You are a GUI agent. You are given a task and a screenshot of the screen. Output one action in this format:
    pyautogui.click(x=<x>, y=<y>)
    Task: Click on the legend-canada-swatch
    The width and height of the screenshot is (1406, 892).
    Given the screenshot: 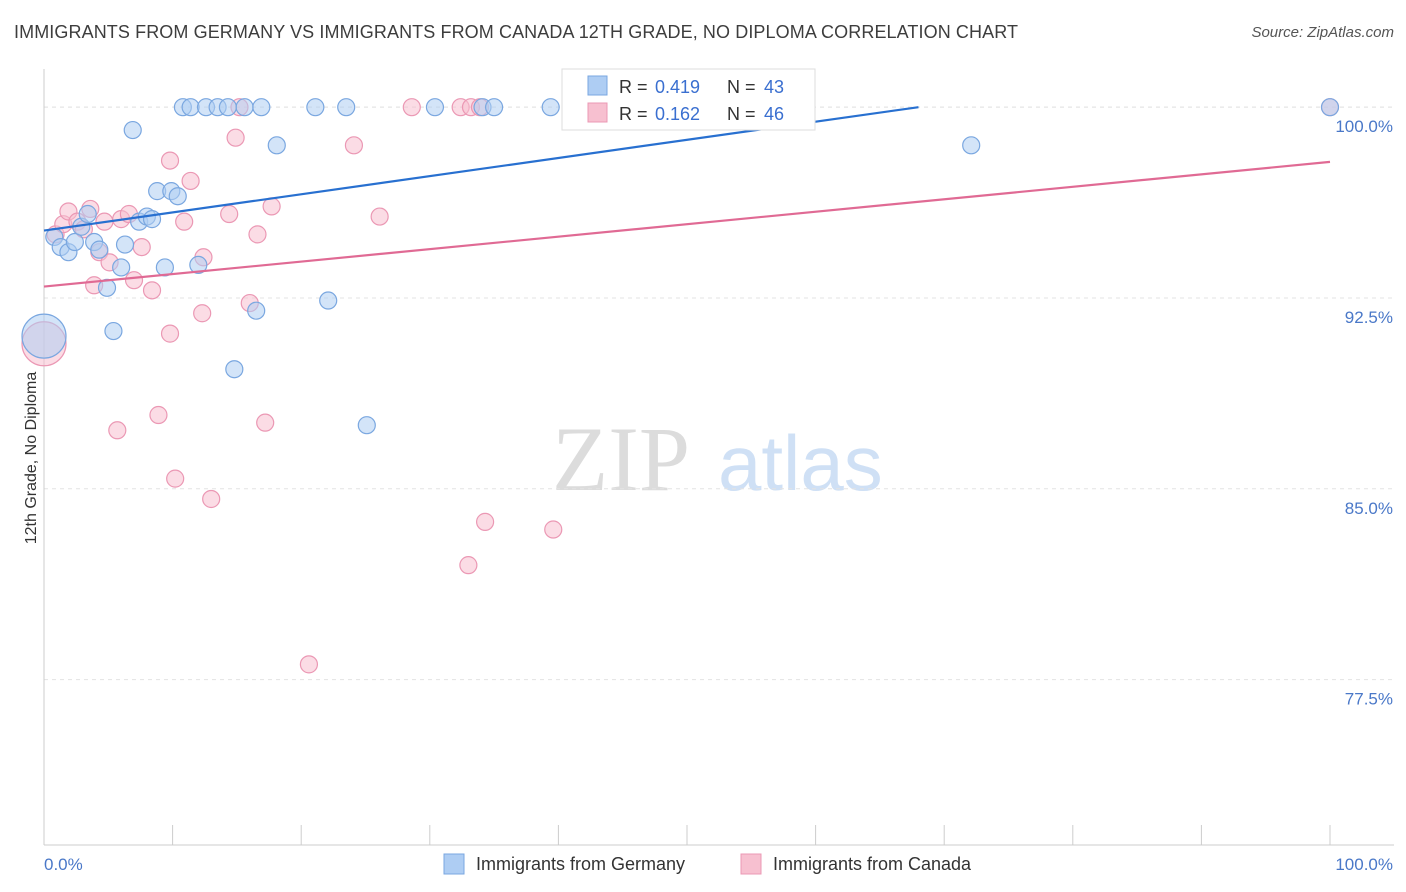 What is the action you would take?
    pyautogui.click(x=751, y=864)
    